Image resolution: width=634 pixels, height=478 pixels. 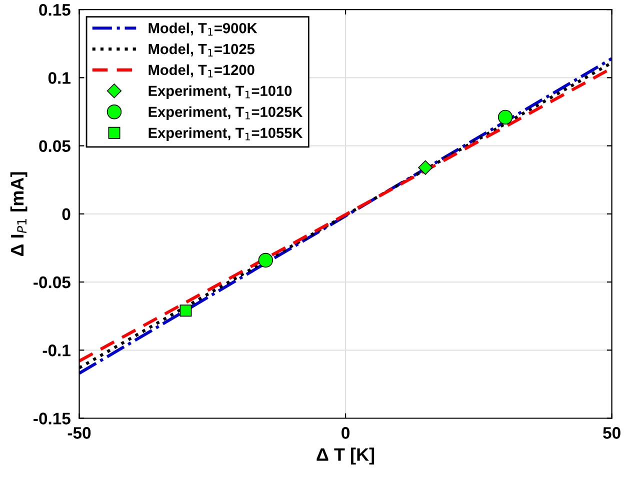 What do you see at coordinates (203, 29) in the screenshot?
I see `legend-label: Model, T$_{1}$=900K` at bounding box center [203, 29].